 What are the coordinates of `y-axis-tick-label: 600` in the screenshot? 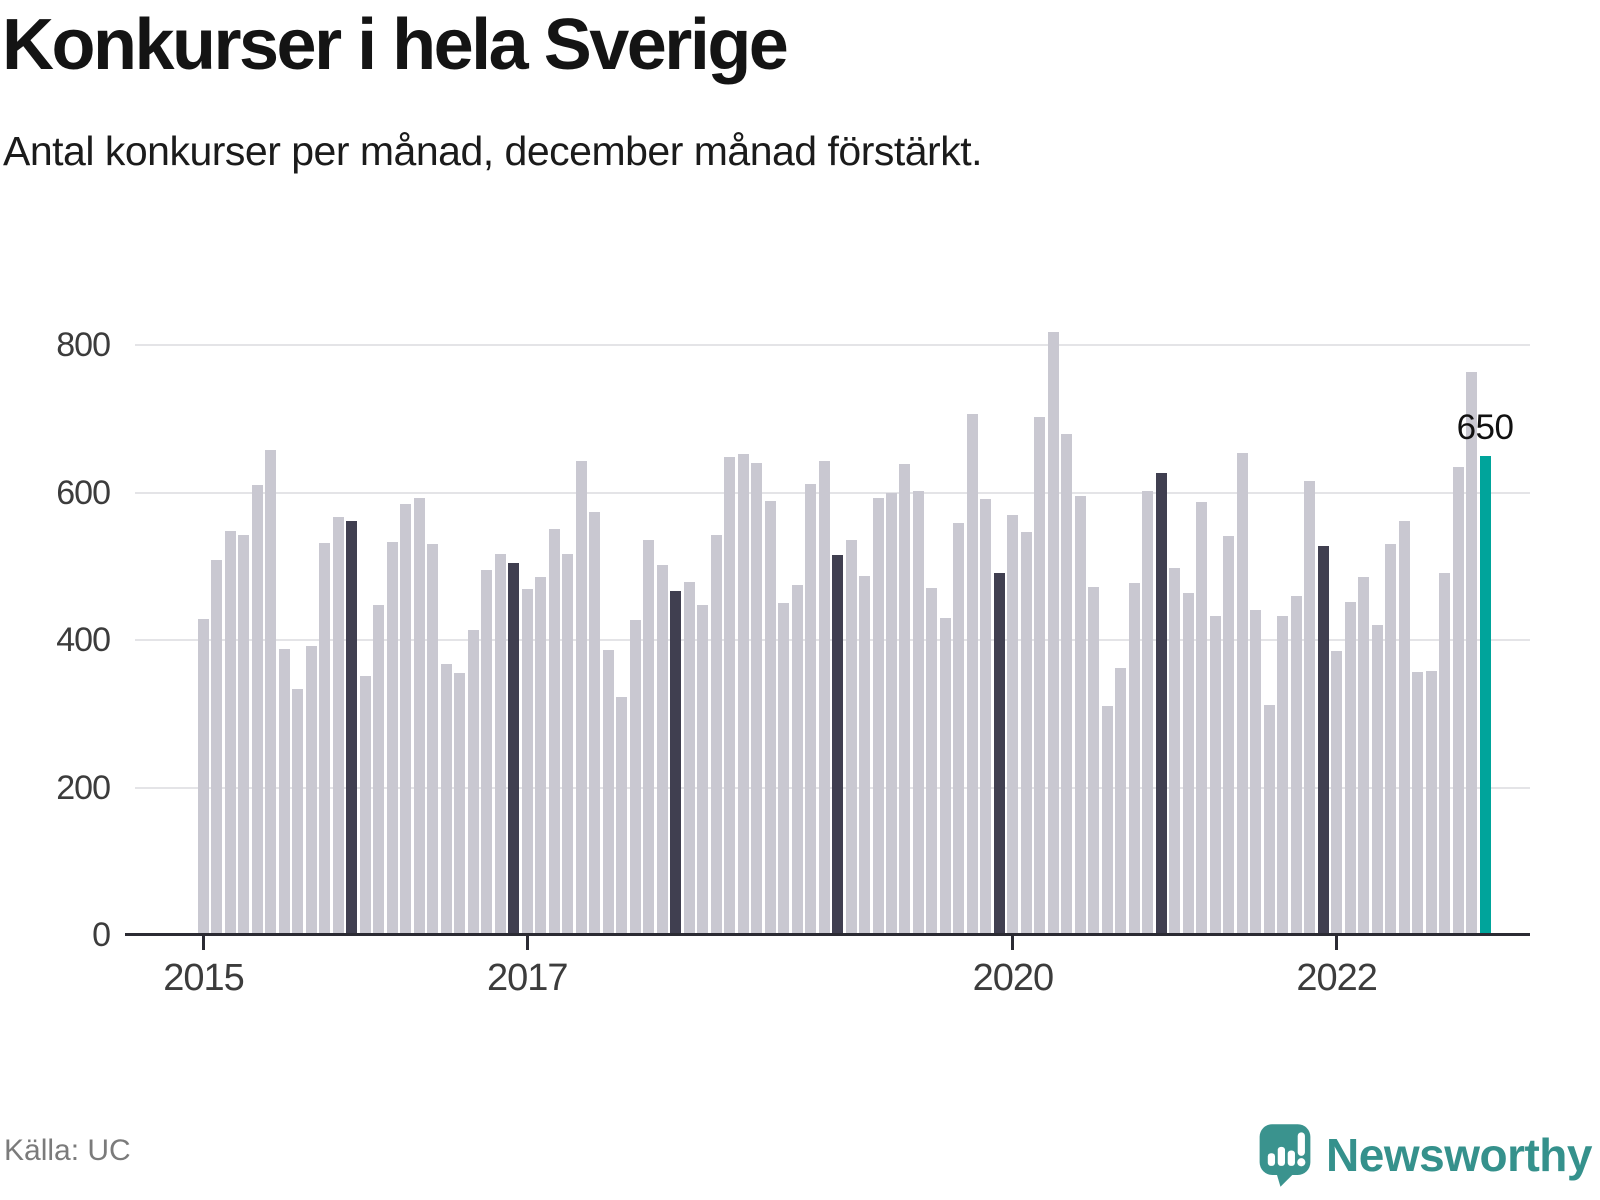 It's located at (83, 492).